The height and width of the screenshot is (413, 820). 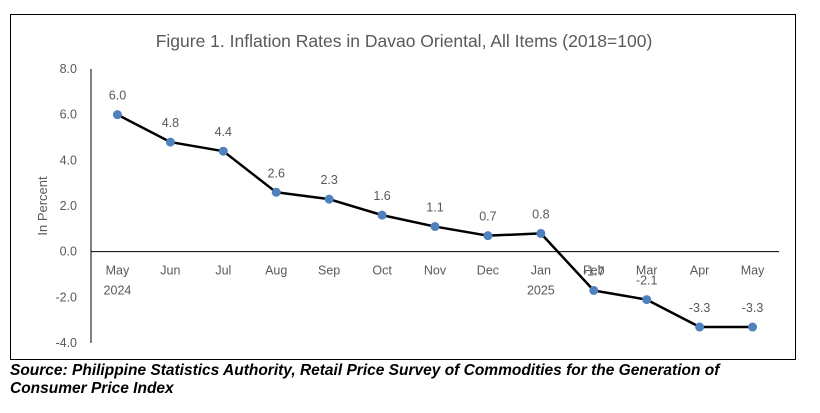 I want to click on y-tick-label: -4.0, so click(x=66, y=343).